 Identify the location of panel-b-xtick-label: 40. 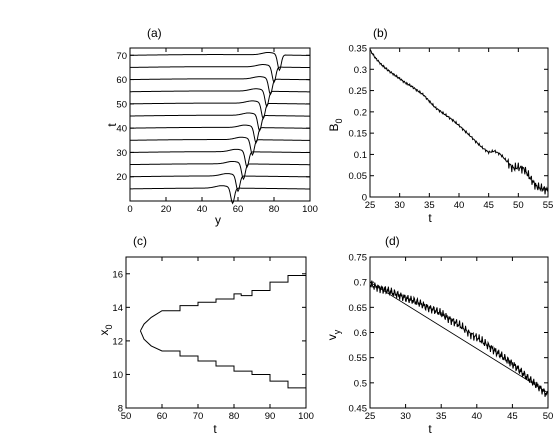
(459, 205).